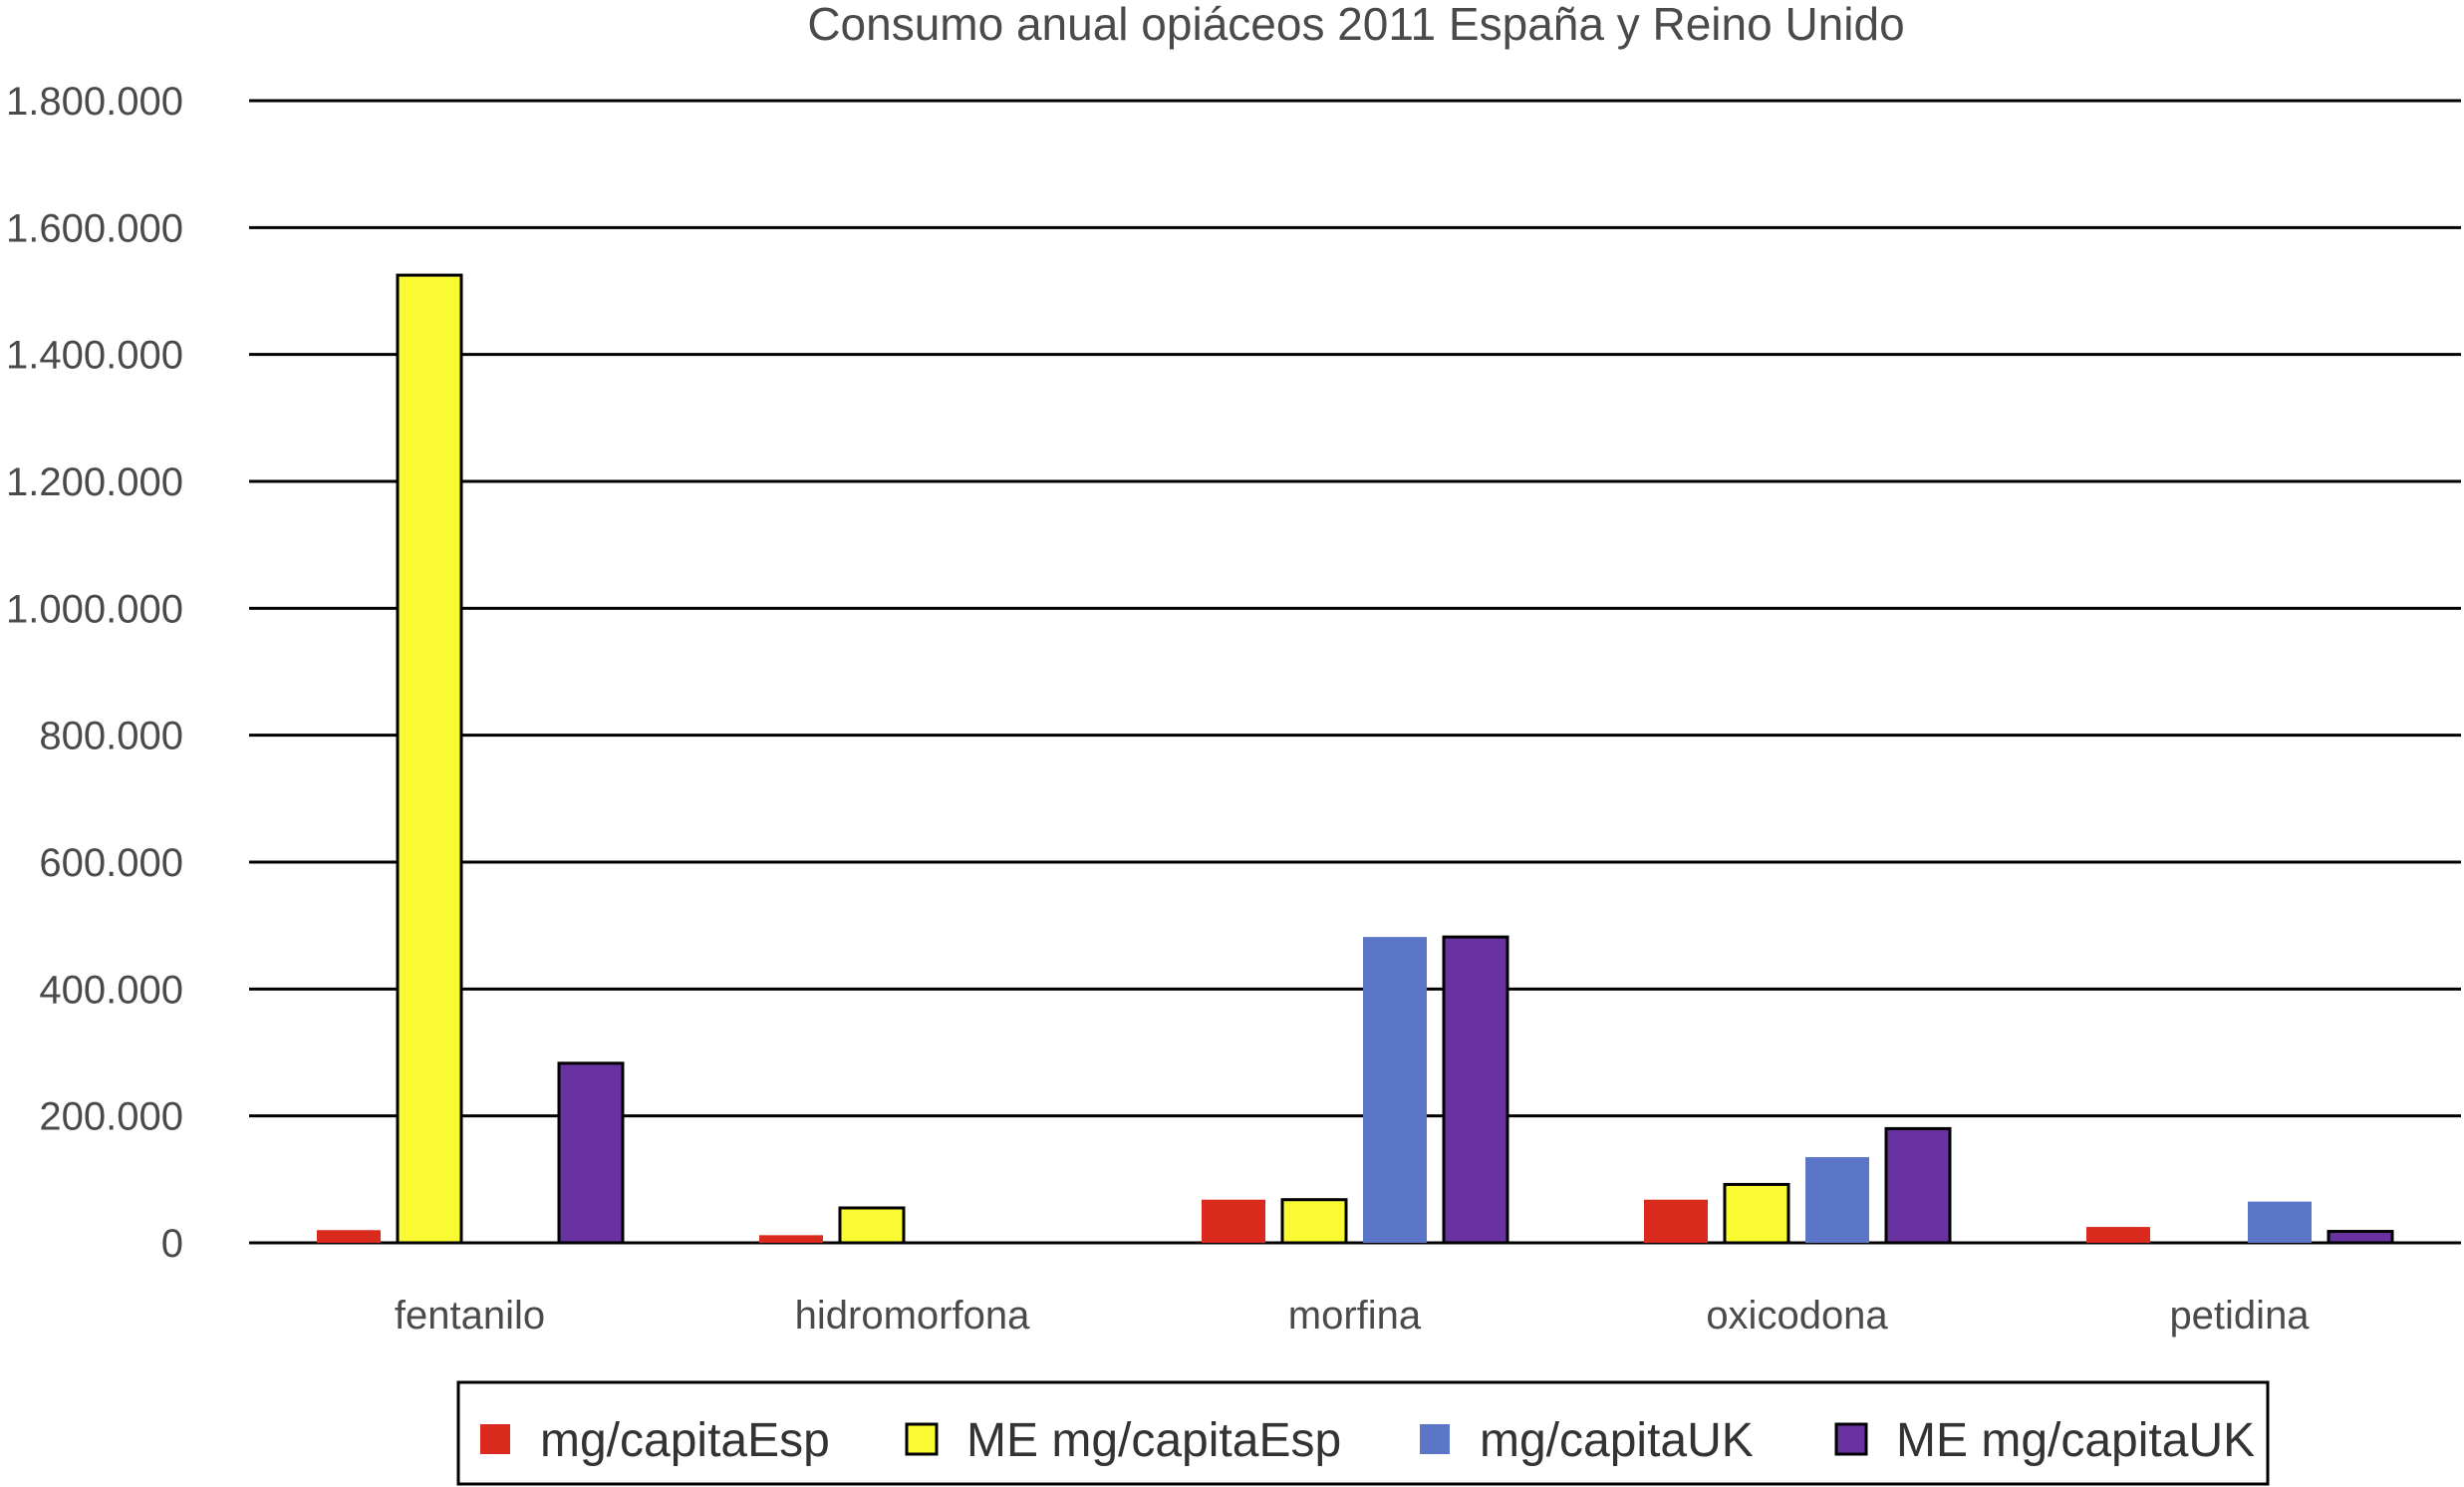 This screenshot has width=2464, height=1487. Describe the element at coordinates (111, 1117) in the screenshot. I see `y-tick-label: 200.000` at that location.